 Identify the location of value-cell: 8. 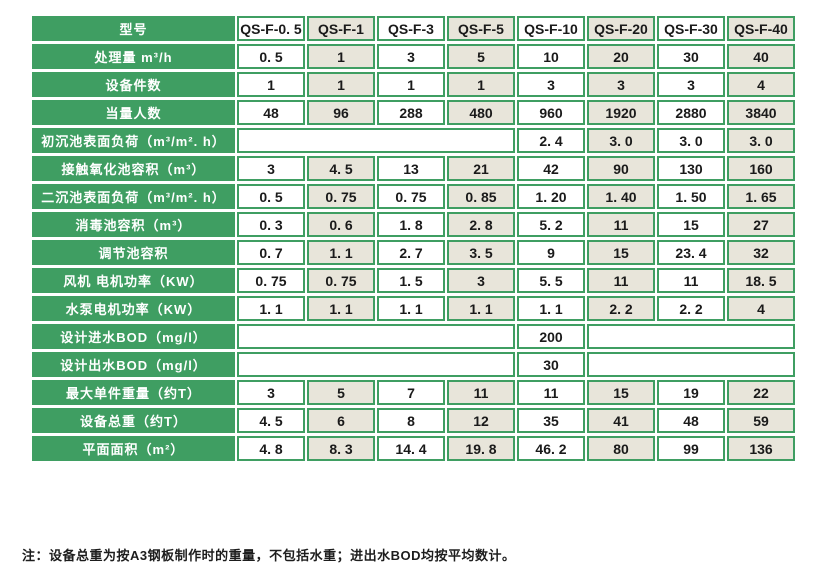
(411, 420).